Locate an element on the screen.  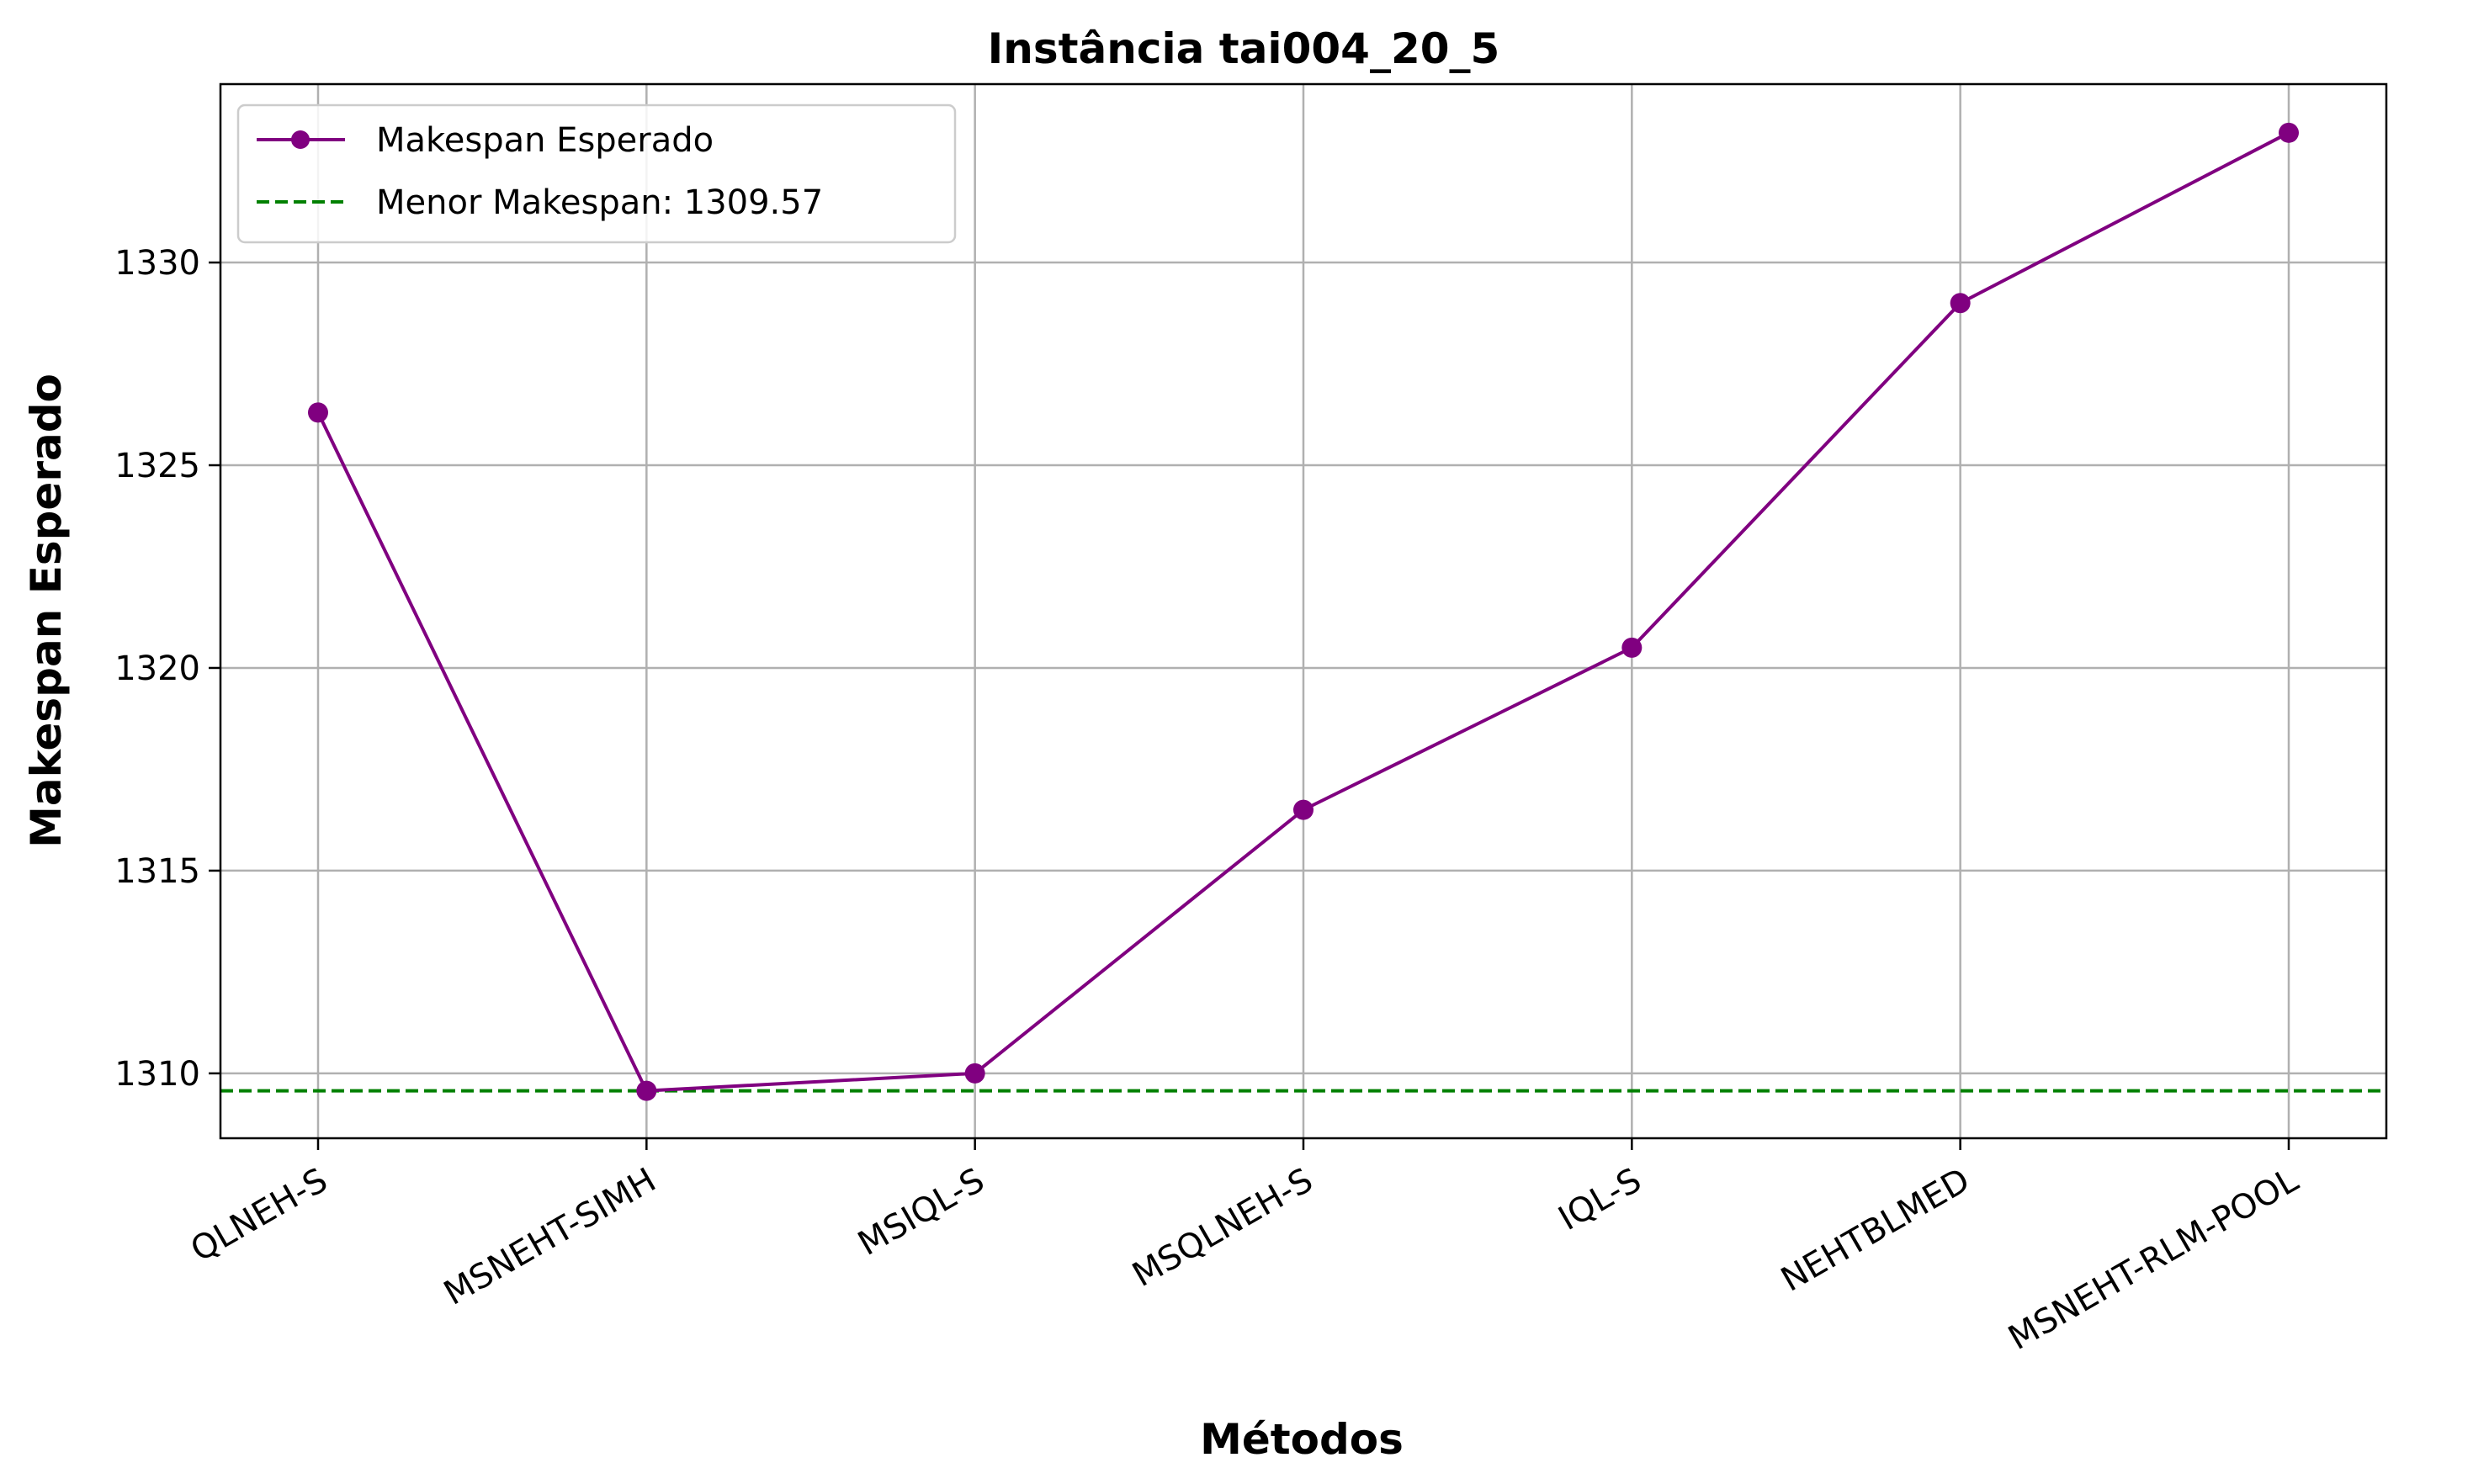
chart-title: Instância tai004_20_5 is located at coordinates (1244, 48).